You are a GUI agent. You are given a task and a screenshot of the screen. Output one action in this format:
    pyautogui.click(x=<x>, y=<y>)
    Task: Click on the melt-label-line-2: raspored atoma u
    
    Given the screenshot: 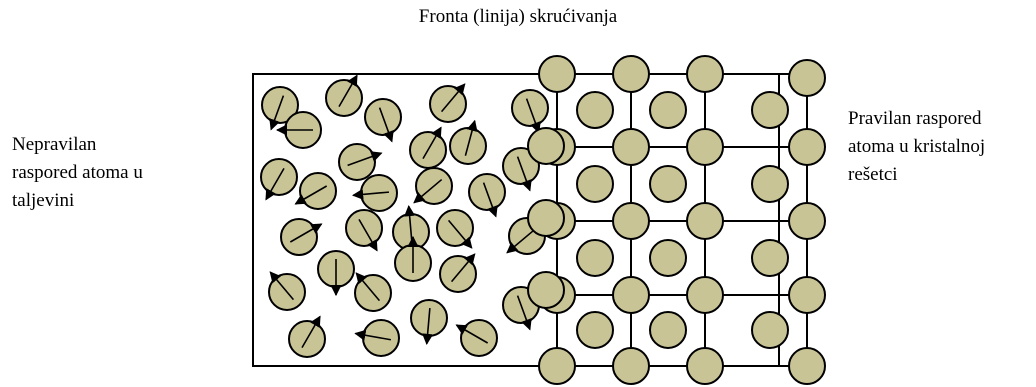 What is the action you would take?
    pyautogui.click(x=77, y=172)
    